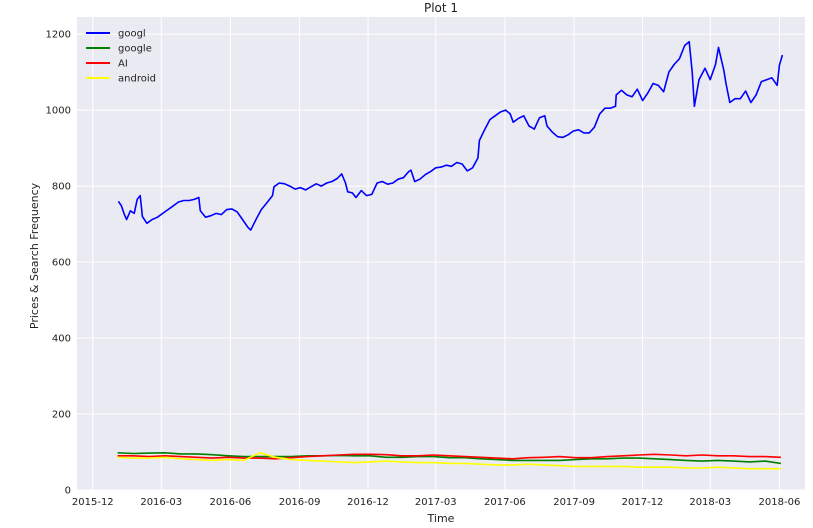  I want to click on x-tick-label: 2016-12, so click(368, 502).